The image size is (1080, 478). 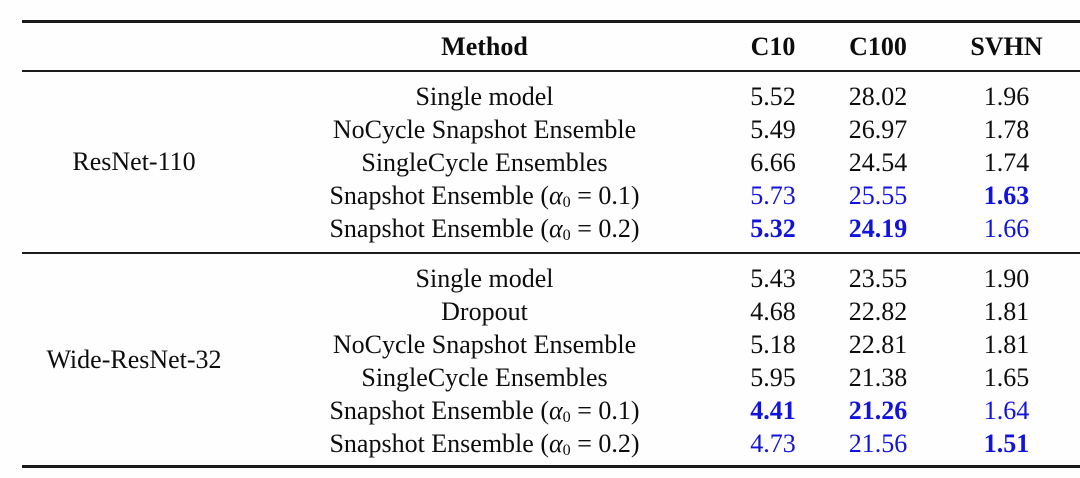 What do you see at coordinates (878, 278) in the screenshot?
I see `metric-cell: 23.55` at bounding box center [878, 278].